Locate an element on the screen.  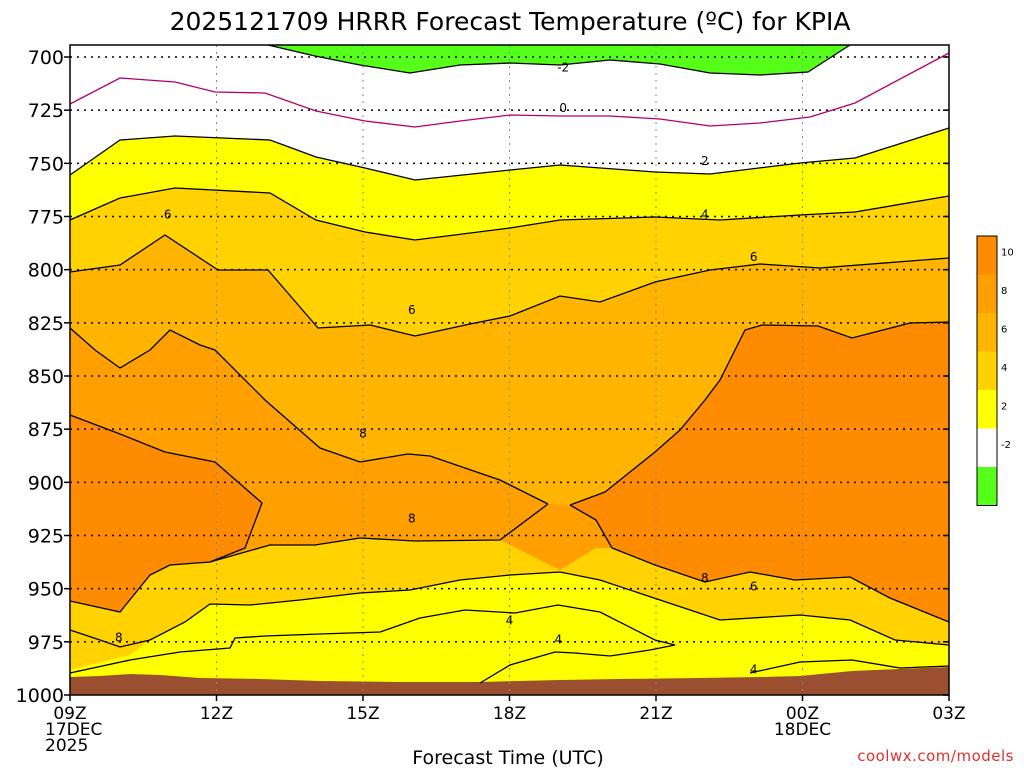
y-tick-label: 775 is located at coordinates (46, 218).